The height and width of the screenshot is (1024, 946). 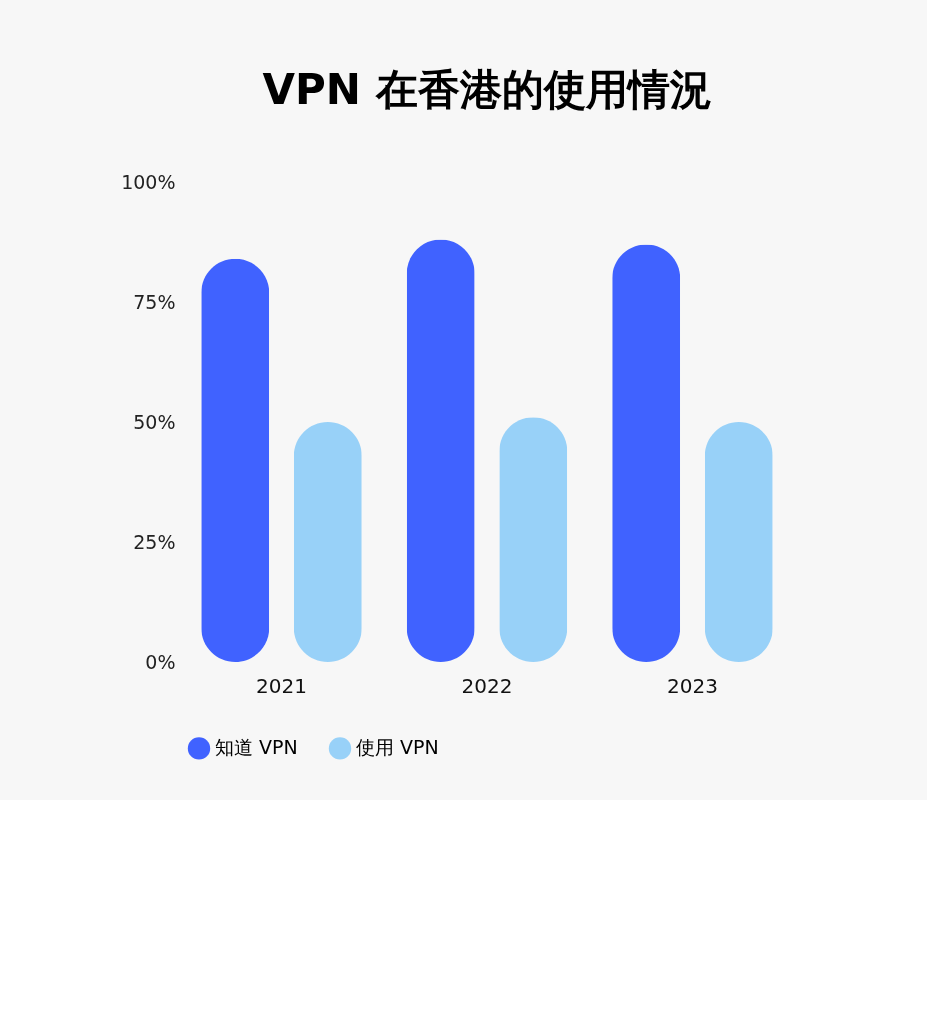 I want to click on x-tick-label: 2022, so click(x=487, y=685).